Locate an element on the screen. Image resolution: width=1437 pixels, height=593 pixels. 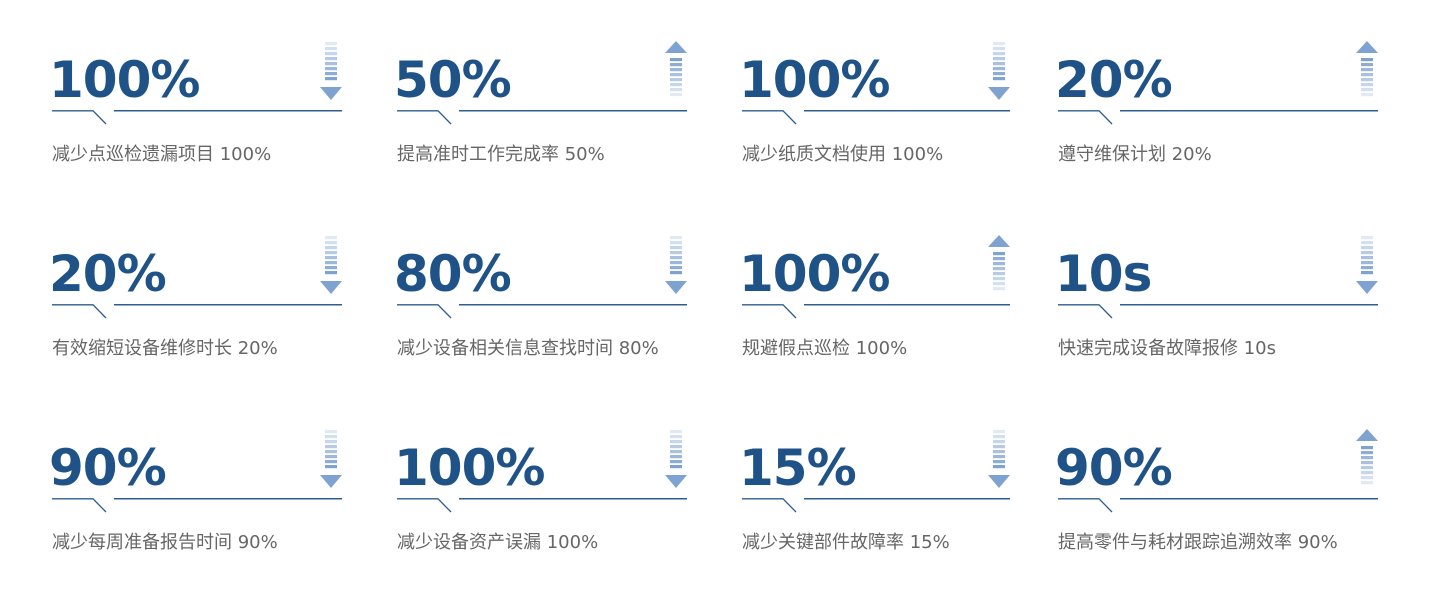
metric-label: 减少关键部件故障率 15% is located at coordinates (846, 542).